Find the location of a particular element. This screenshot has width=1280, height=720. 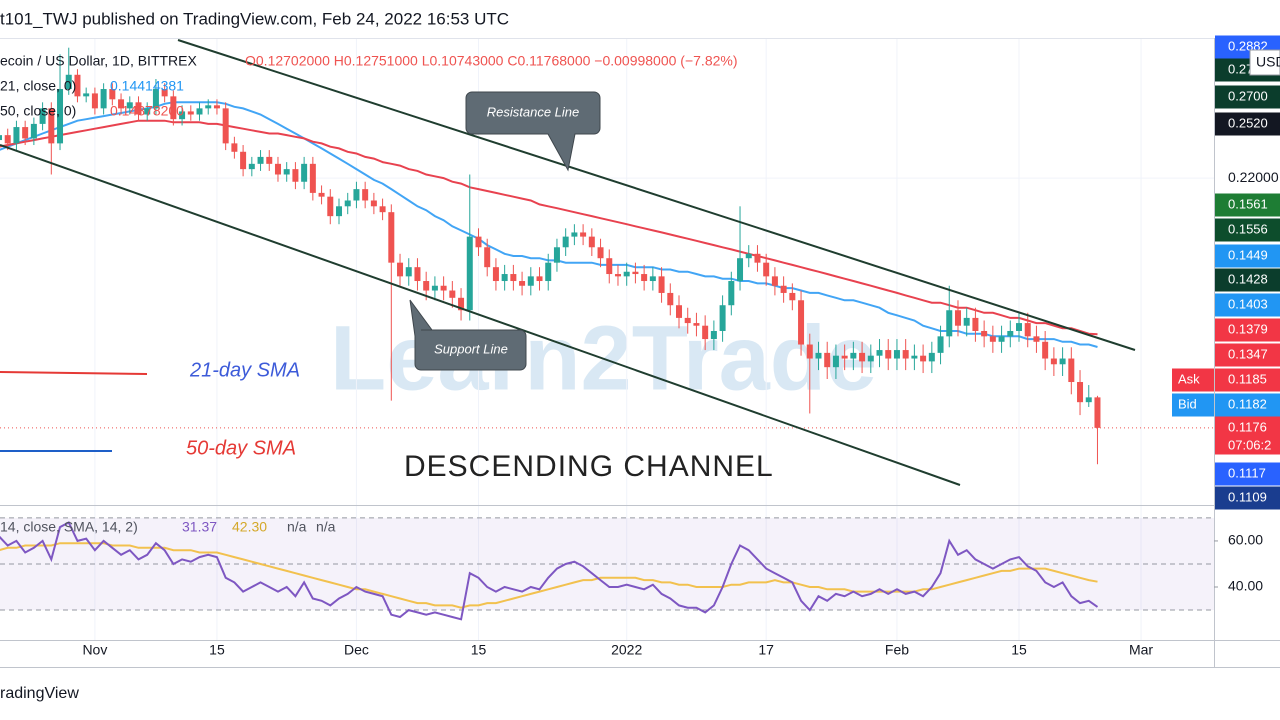

price-tag-label: 0.1109 is located at coordinates (1247, 496).